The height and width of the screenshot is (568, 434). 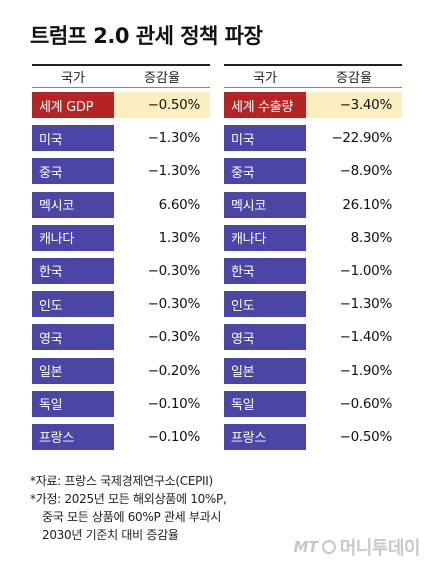 I want to click on table-row: 한국 −1.00%, so click(x=313, y=270).